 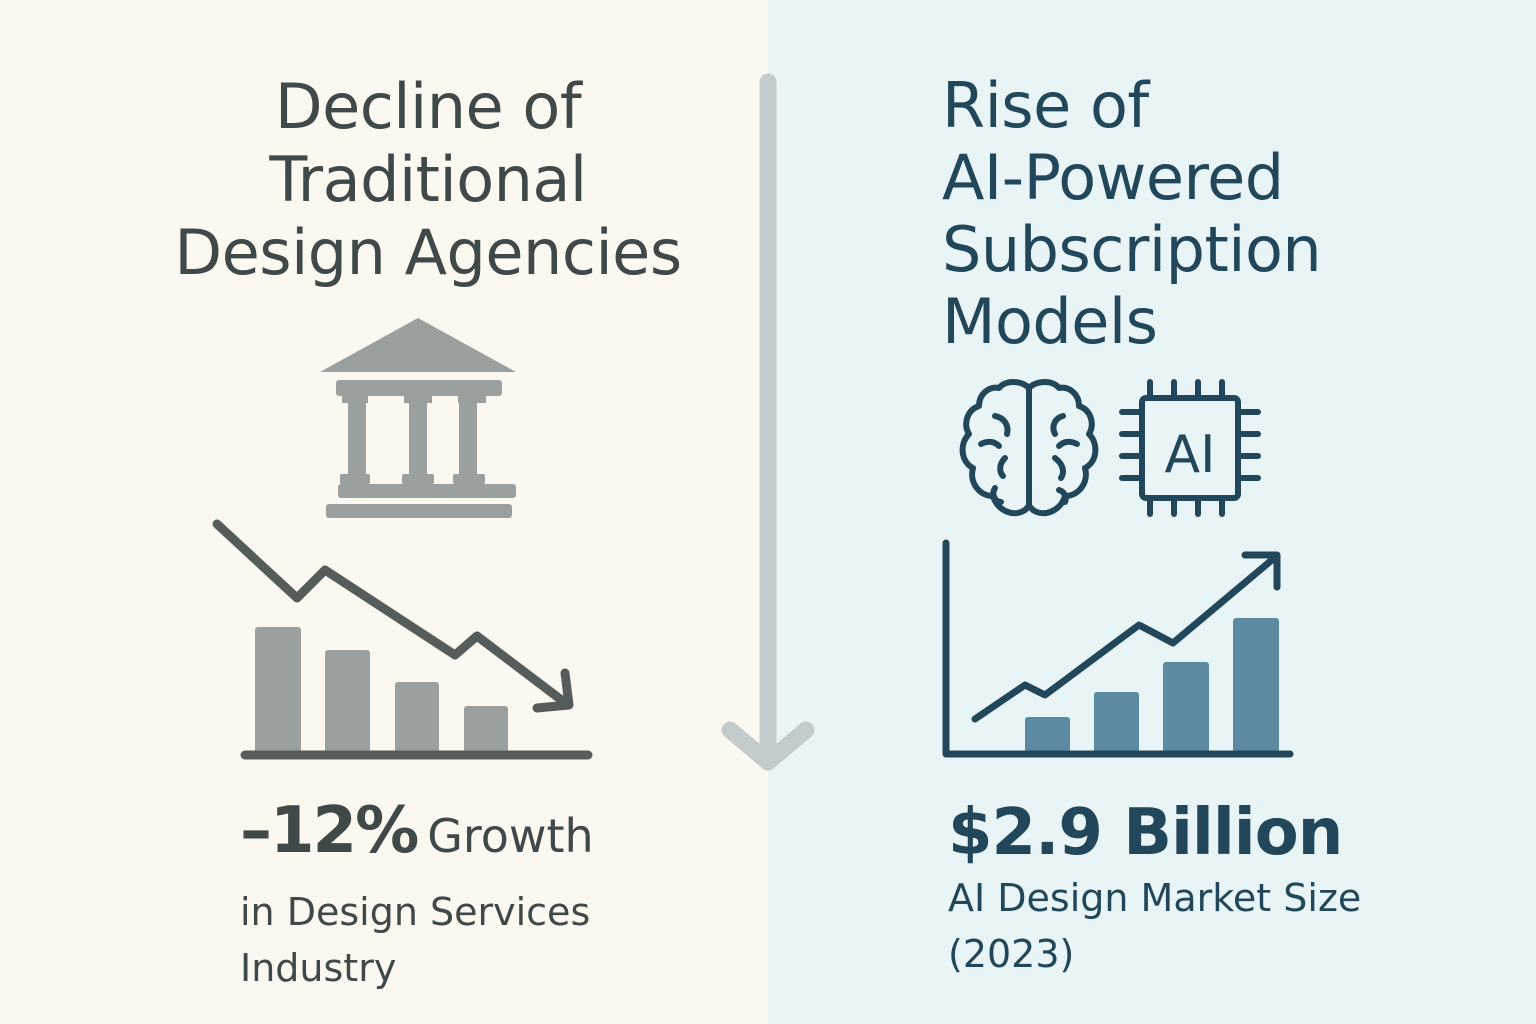 I want to click on market-size-description: AI Design Market Size (2023), so click(x=1154, y=926).